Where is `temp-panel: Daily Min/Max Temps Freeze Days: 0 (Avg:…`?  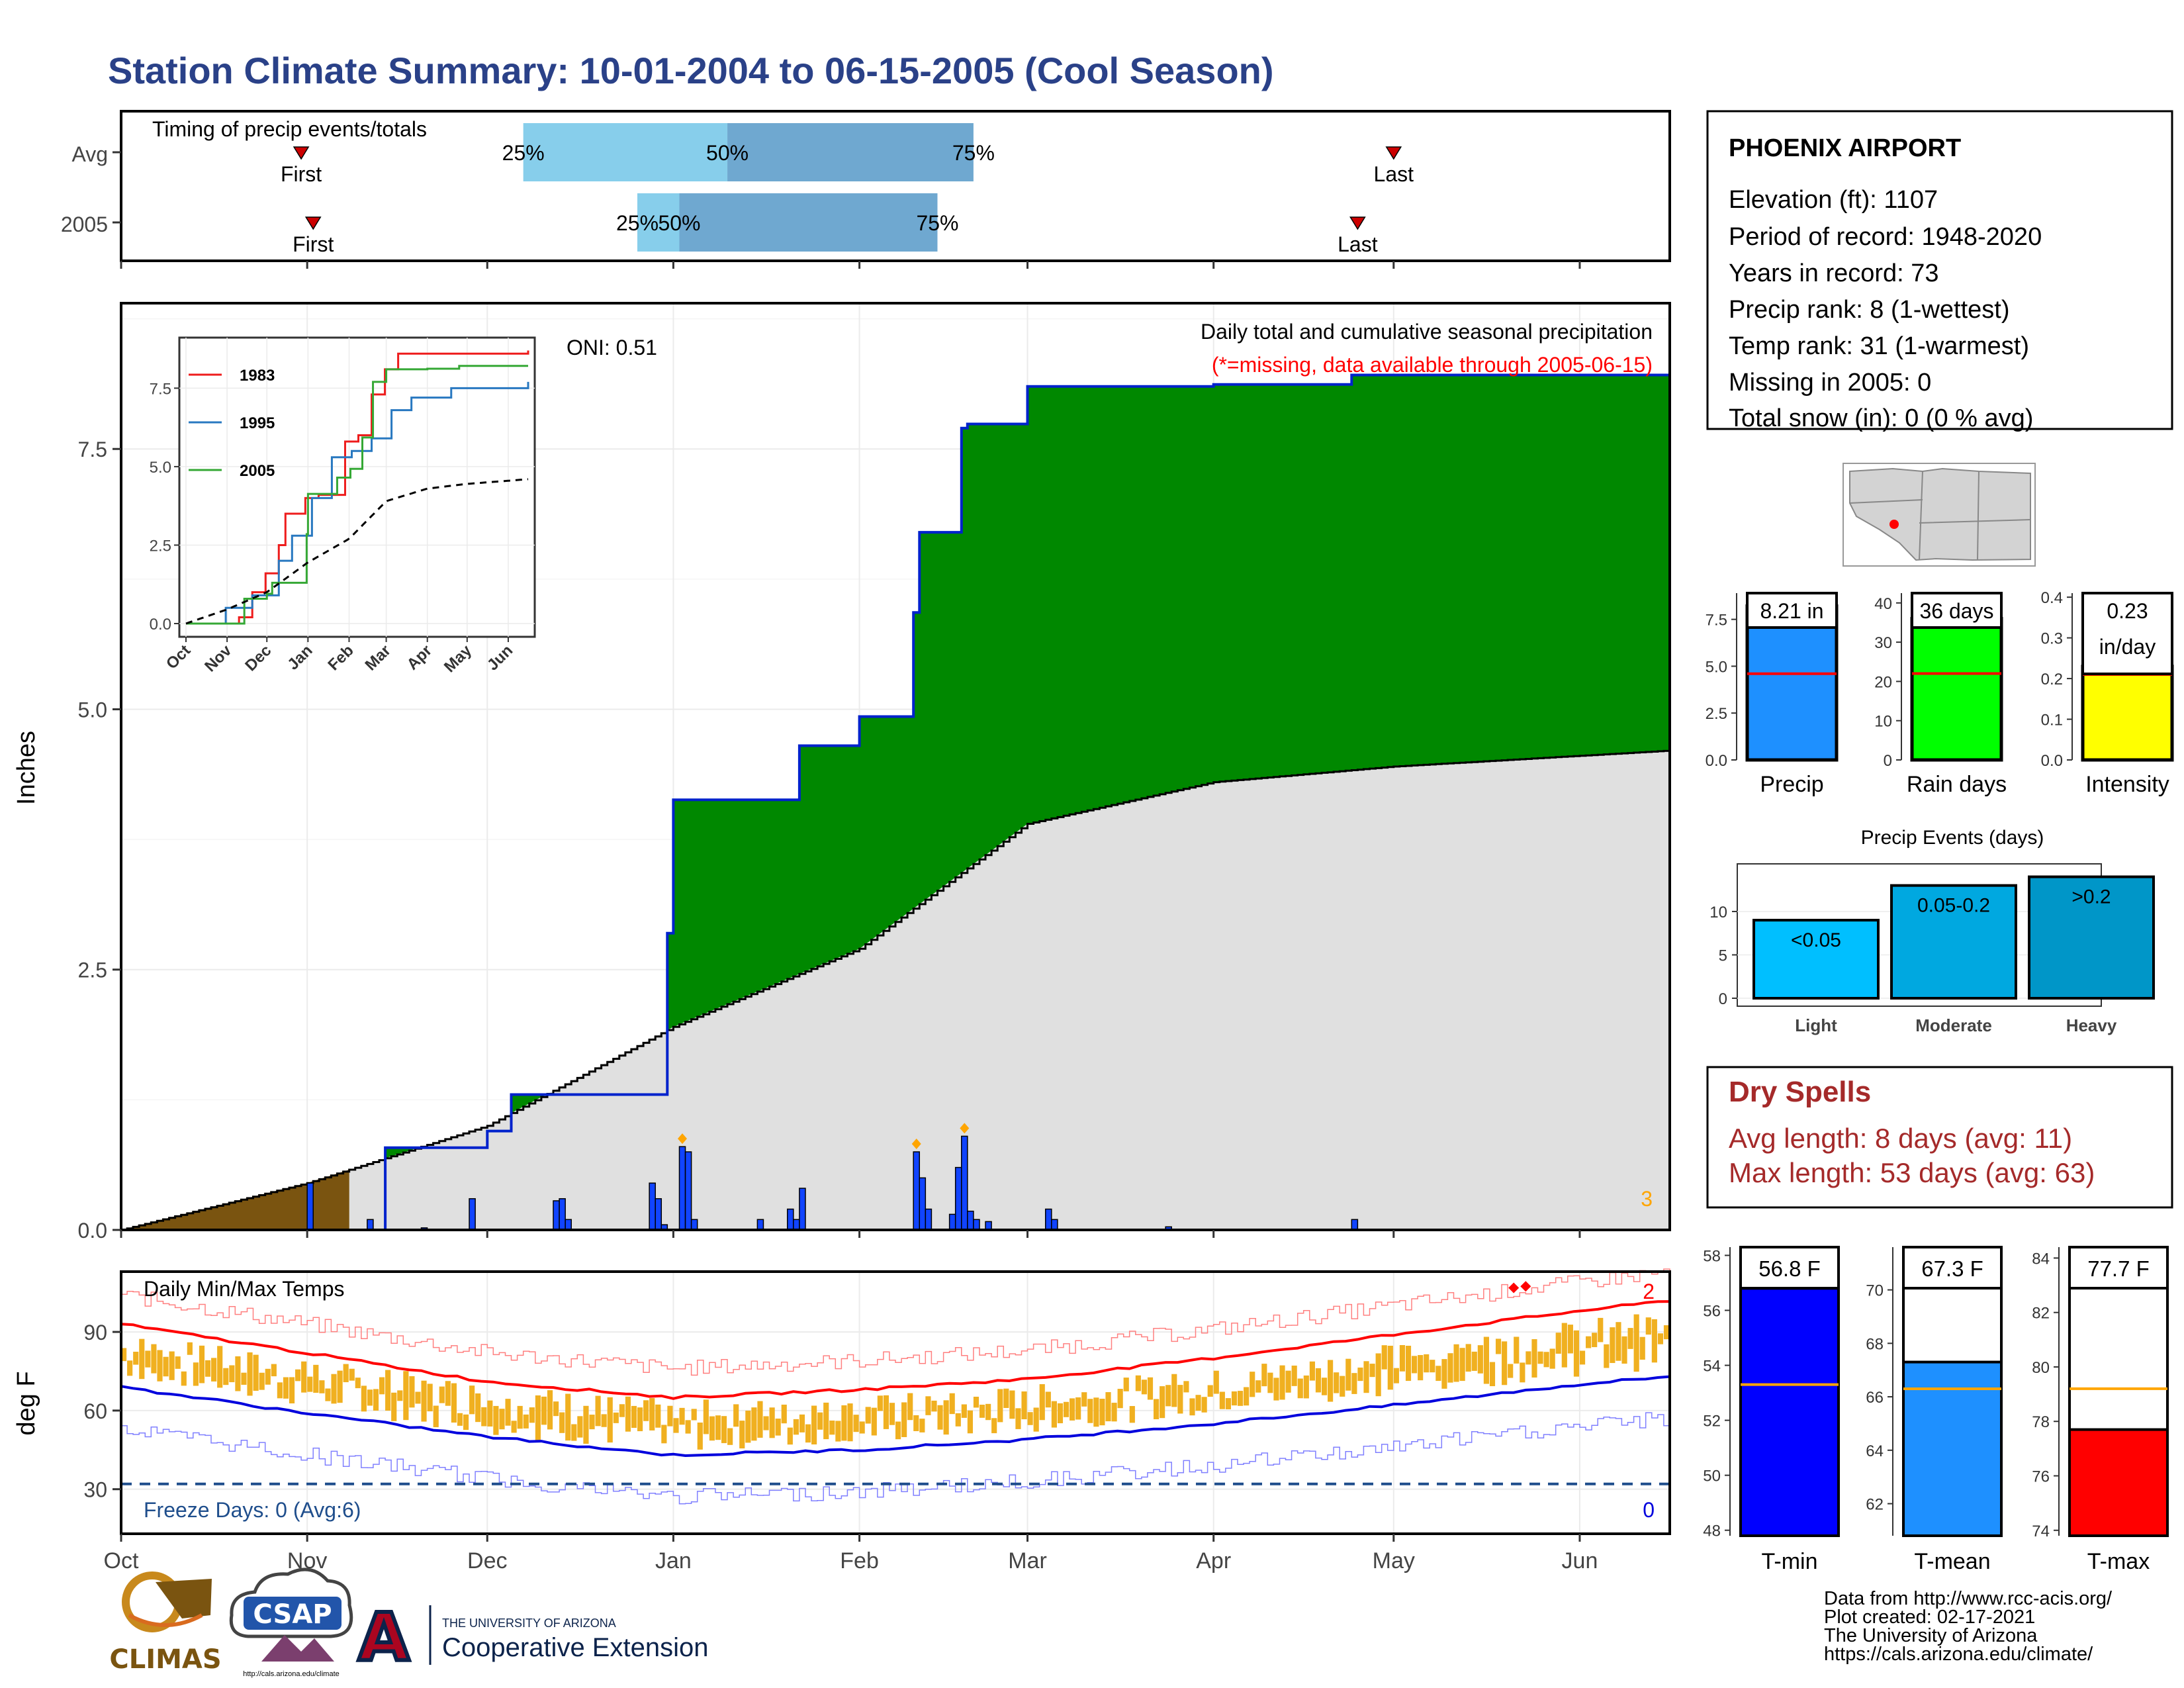 temp-panel: Daily Min/Max Temps Freeze Days: 0 (Avg:… is located at coordinates (842, 1420).